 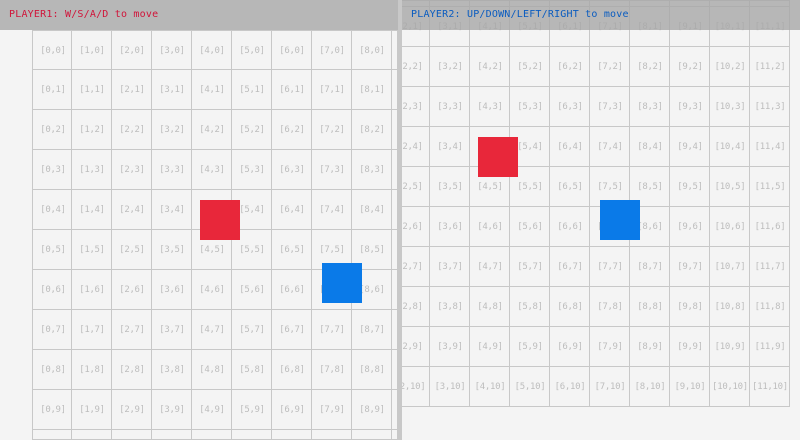 I want to click on cell-coordinate-label: [5,8], so click(x=252, y=370).